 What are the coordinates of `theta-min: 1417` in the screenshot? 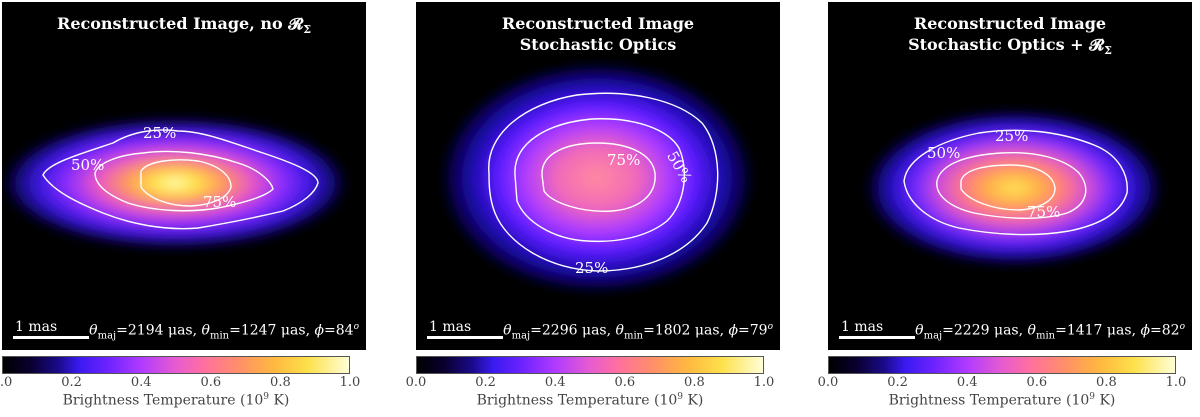 It's located at (1084, 330).